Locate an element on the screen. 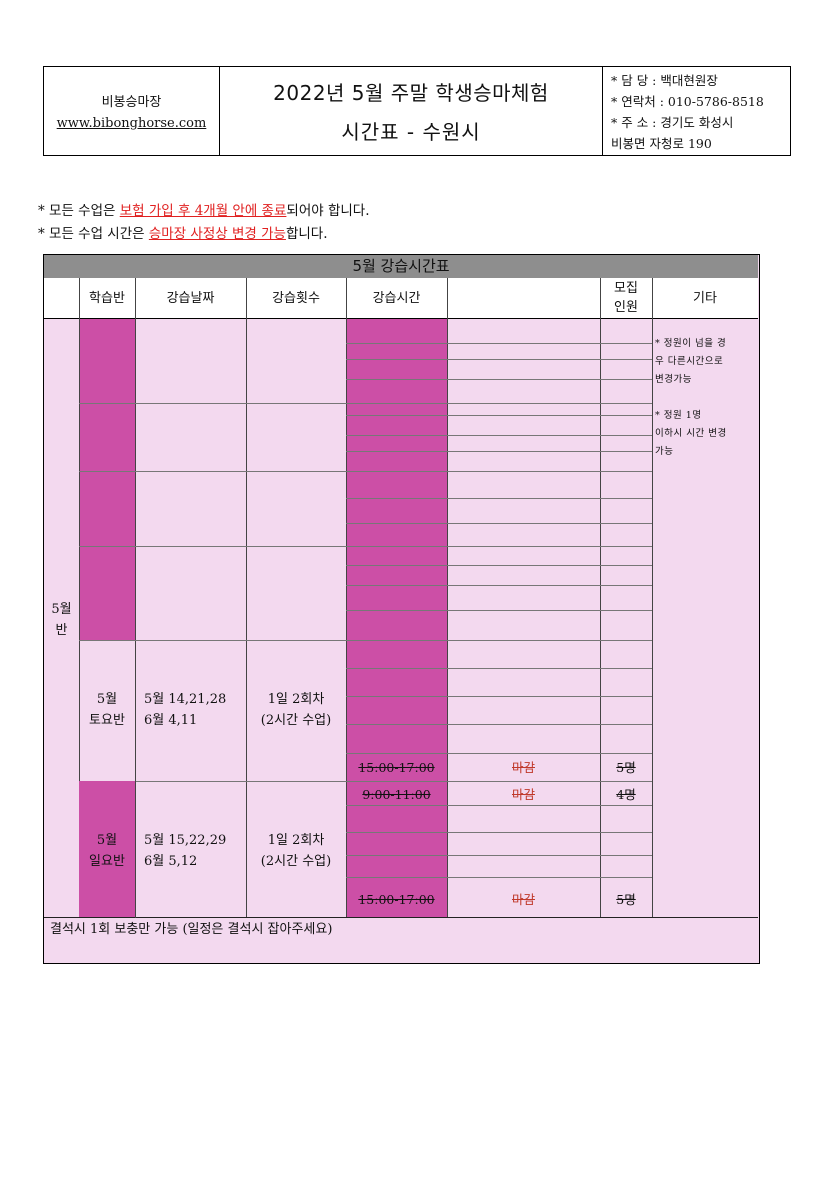  sunday-class-fill is located at coordinates (107, 849).